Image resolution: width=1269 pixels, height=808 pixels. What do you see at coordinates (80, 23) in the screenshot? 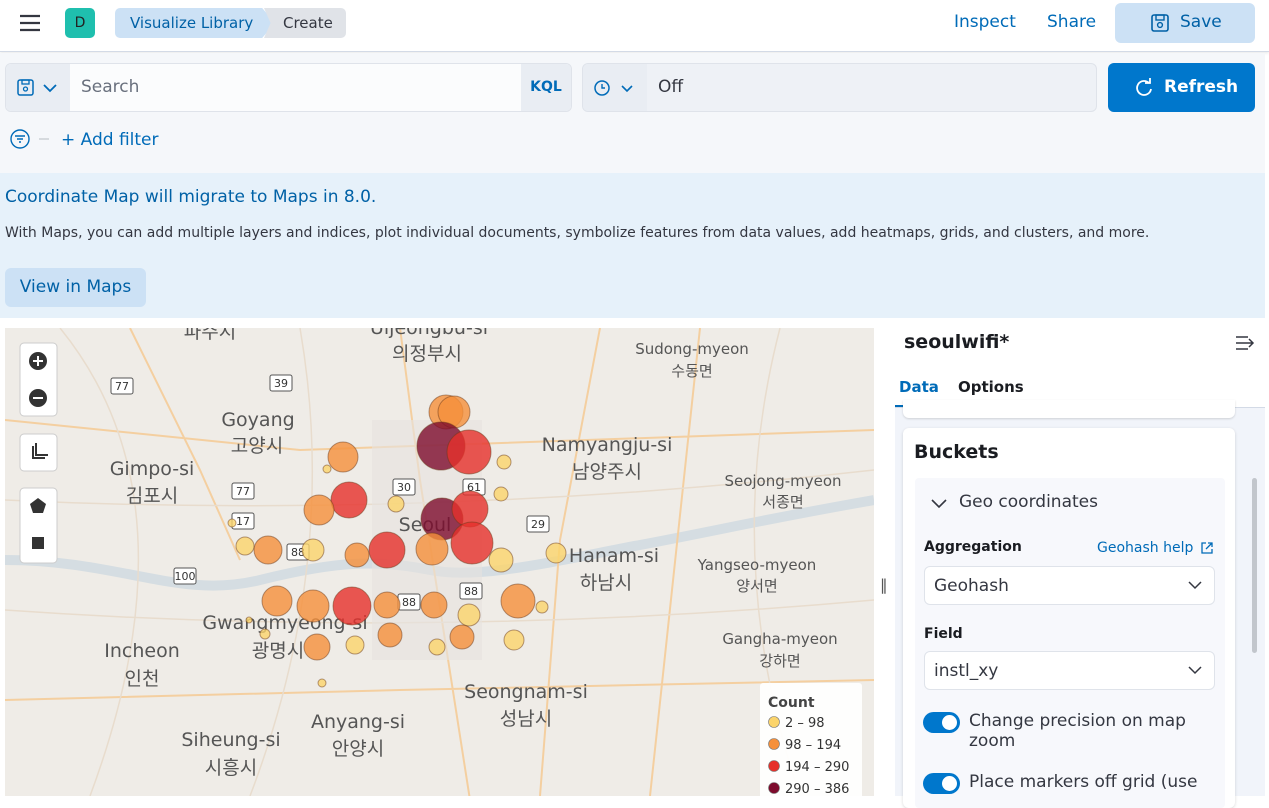
I see `space-avatar: D` at bounding box center [80, 23].